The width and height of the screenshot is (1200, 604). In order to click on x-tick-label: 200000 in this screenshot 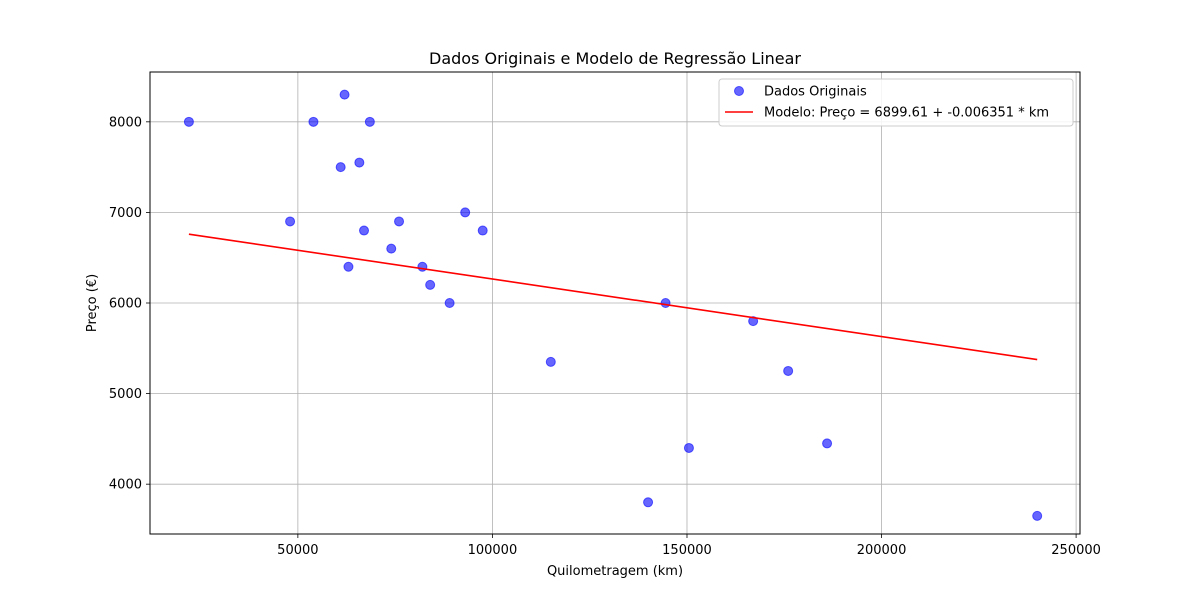, I will do `click(882, 550)`.